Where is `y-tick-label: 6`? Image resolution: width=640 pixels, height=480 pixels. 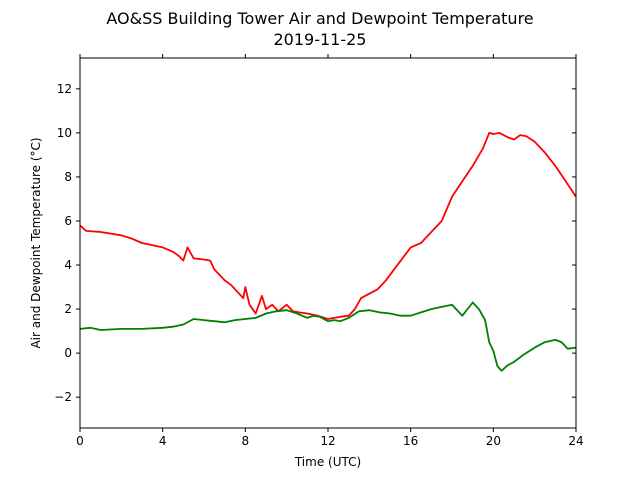
y-tick-label: 6 is located at coordinates (68, 221).